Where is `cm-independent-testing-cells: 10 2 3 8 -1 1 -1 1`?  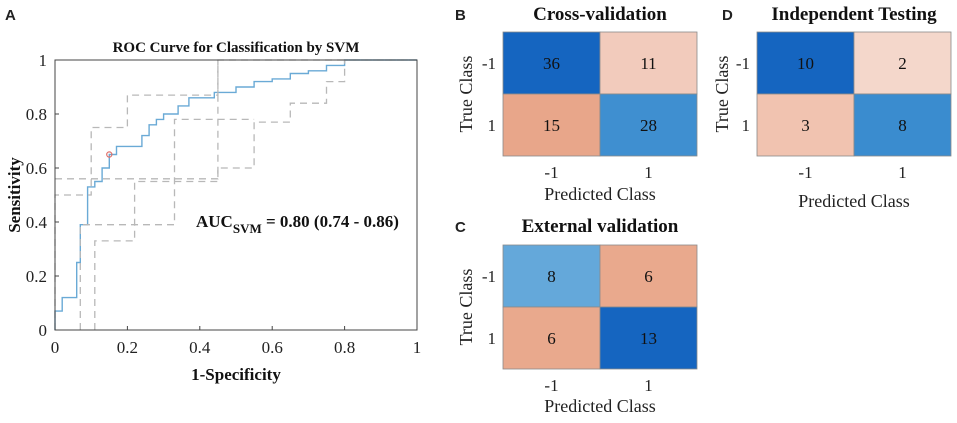
cm-independent-testing-cells: 10 2 3 8 -1 1 -1 1 is located at coordinates (844, 106).